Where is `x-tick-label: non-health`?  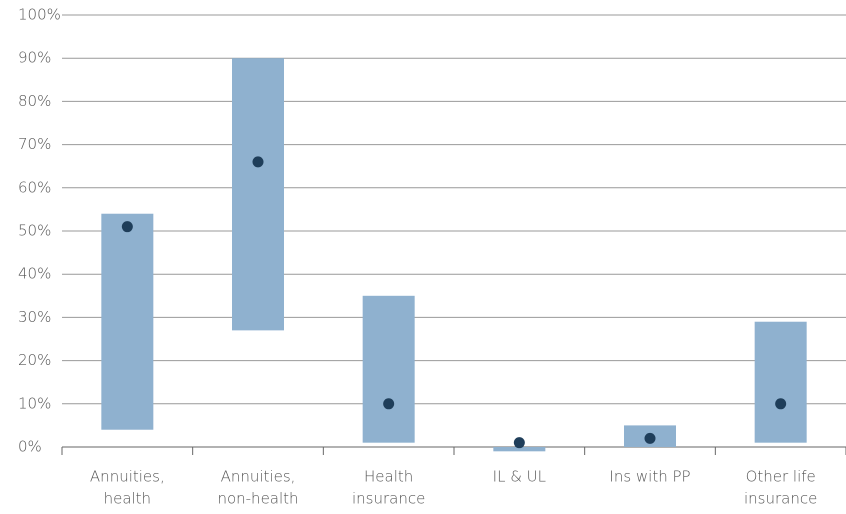 x-tick-label: non-health is located at coordinates (257, 499).